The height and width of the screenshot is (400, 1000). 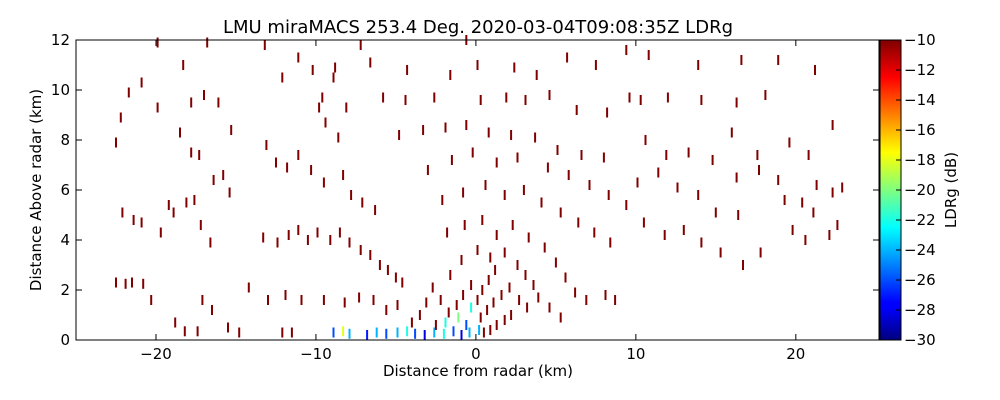 What do you see at coordinates (920, 190) in the screenshot?
I see `colorbar-tick-label: −20` at bounding box center [920, 190].